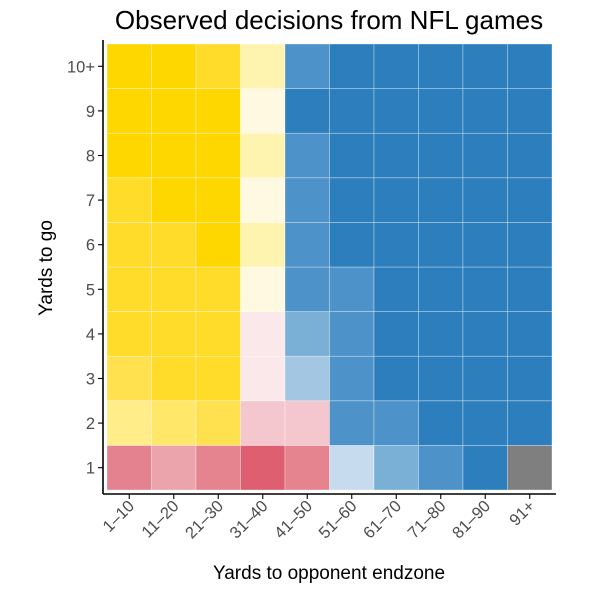  Describe the element at coordinates (90, 290) in the screenshot. I see `y-tick-label: 5` at that location.